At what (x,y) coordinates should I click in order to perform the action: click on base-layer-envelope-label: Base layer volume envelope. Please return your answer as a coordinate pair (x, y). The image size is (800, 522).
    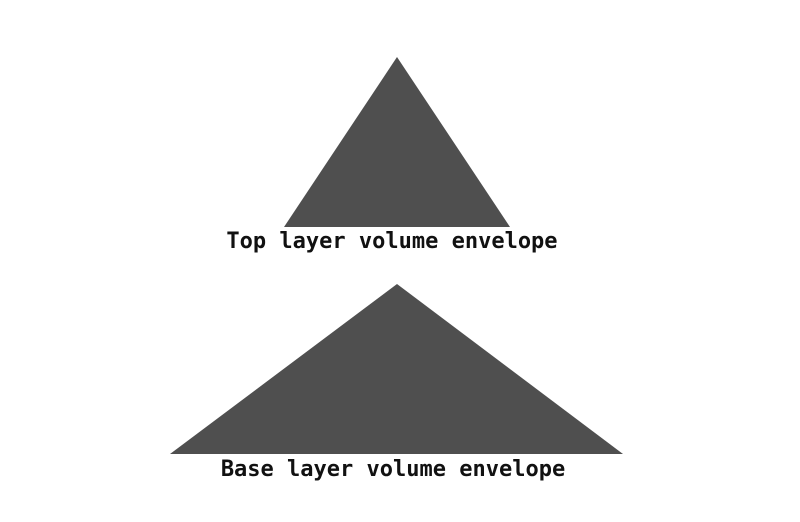
    Looking at the image, I should click on (393, 469).